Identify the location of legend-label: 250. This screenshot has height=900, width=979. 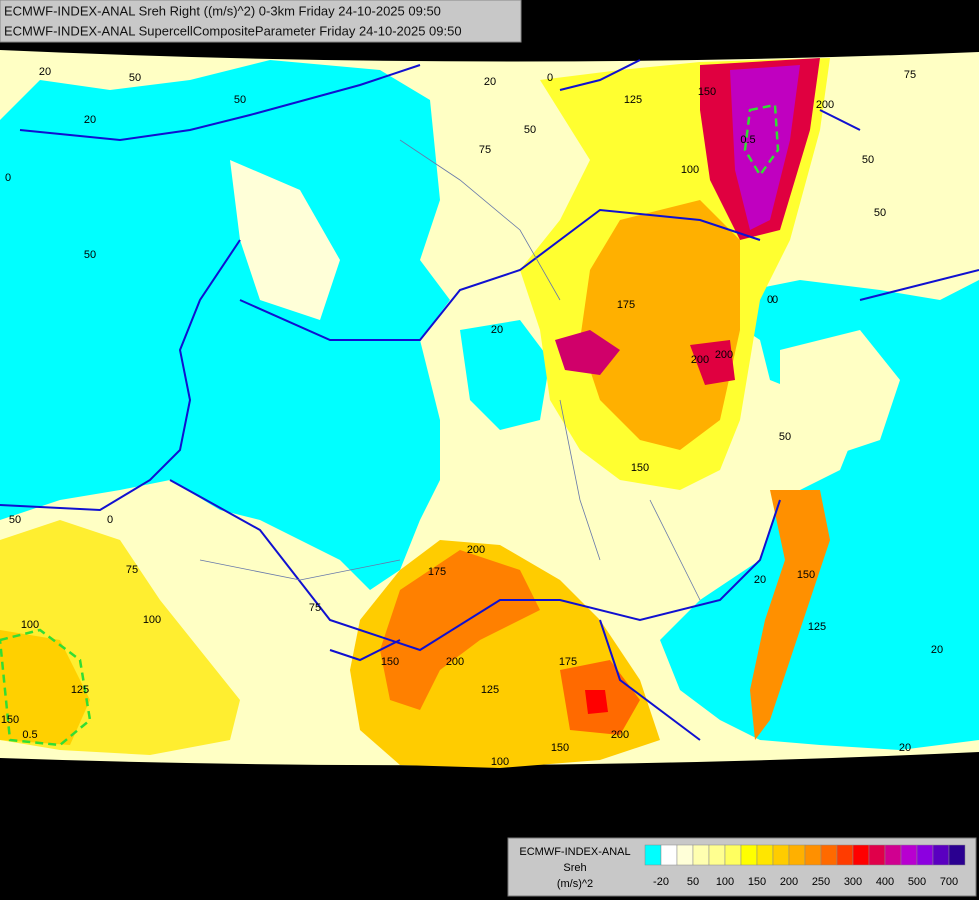
(821, 882).